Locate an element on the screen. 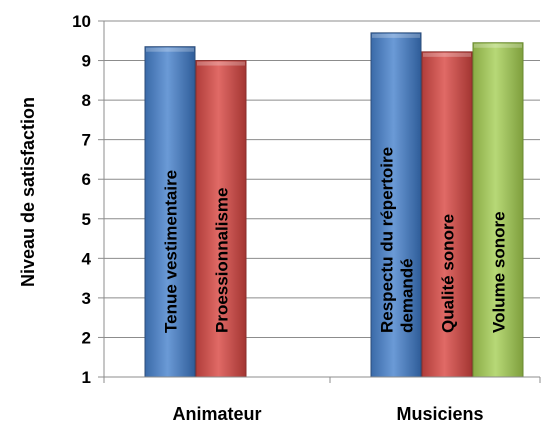 The width and height of the screenshot is (549, 428). bar-label: demandé is located at coordinates (407, 295).